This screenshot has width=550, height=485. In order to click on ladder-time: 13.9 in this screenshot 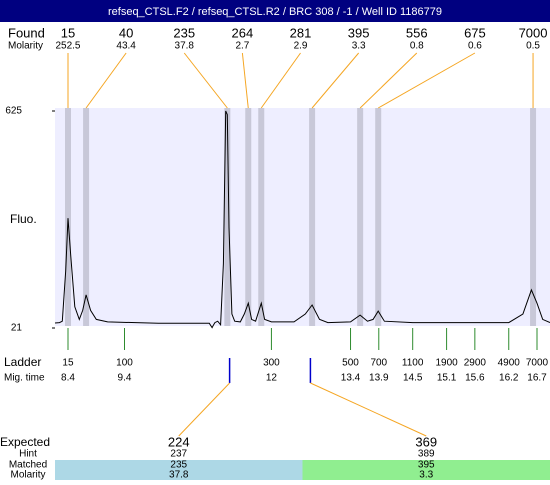, I will do `click(379, 378)`.